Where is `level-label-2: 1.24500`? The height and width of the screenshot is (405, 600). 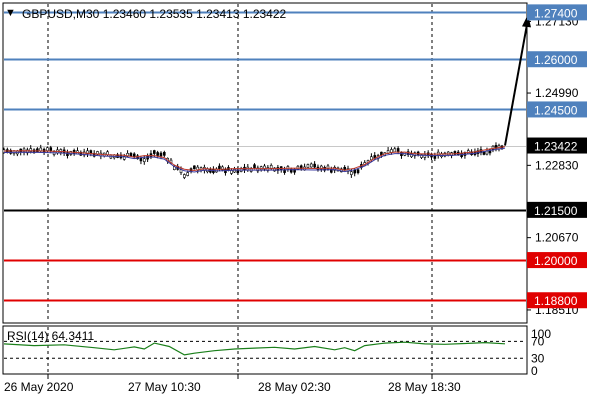 level-label-2: 1.24500 is located at coordinates (556, 110).